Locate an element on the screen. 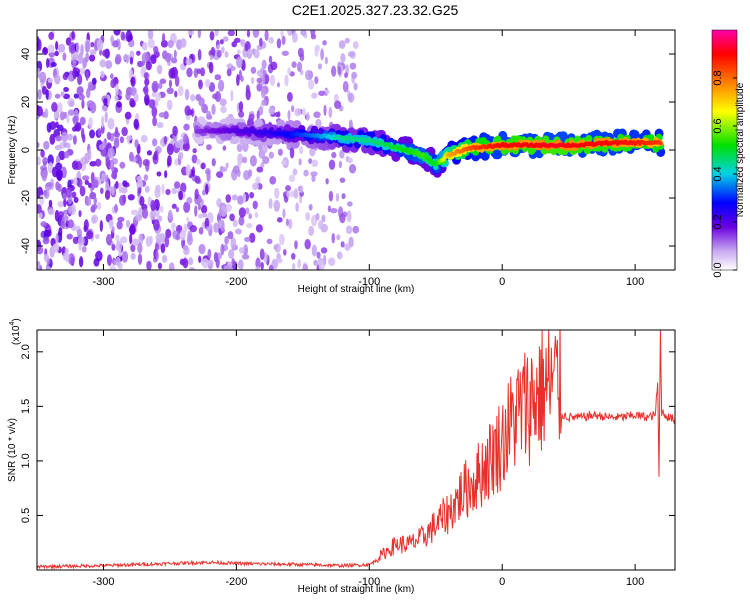 This screenshot has width=750, height=600. x-tick-label: -200 is located at coordinates (236, 582).